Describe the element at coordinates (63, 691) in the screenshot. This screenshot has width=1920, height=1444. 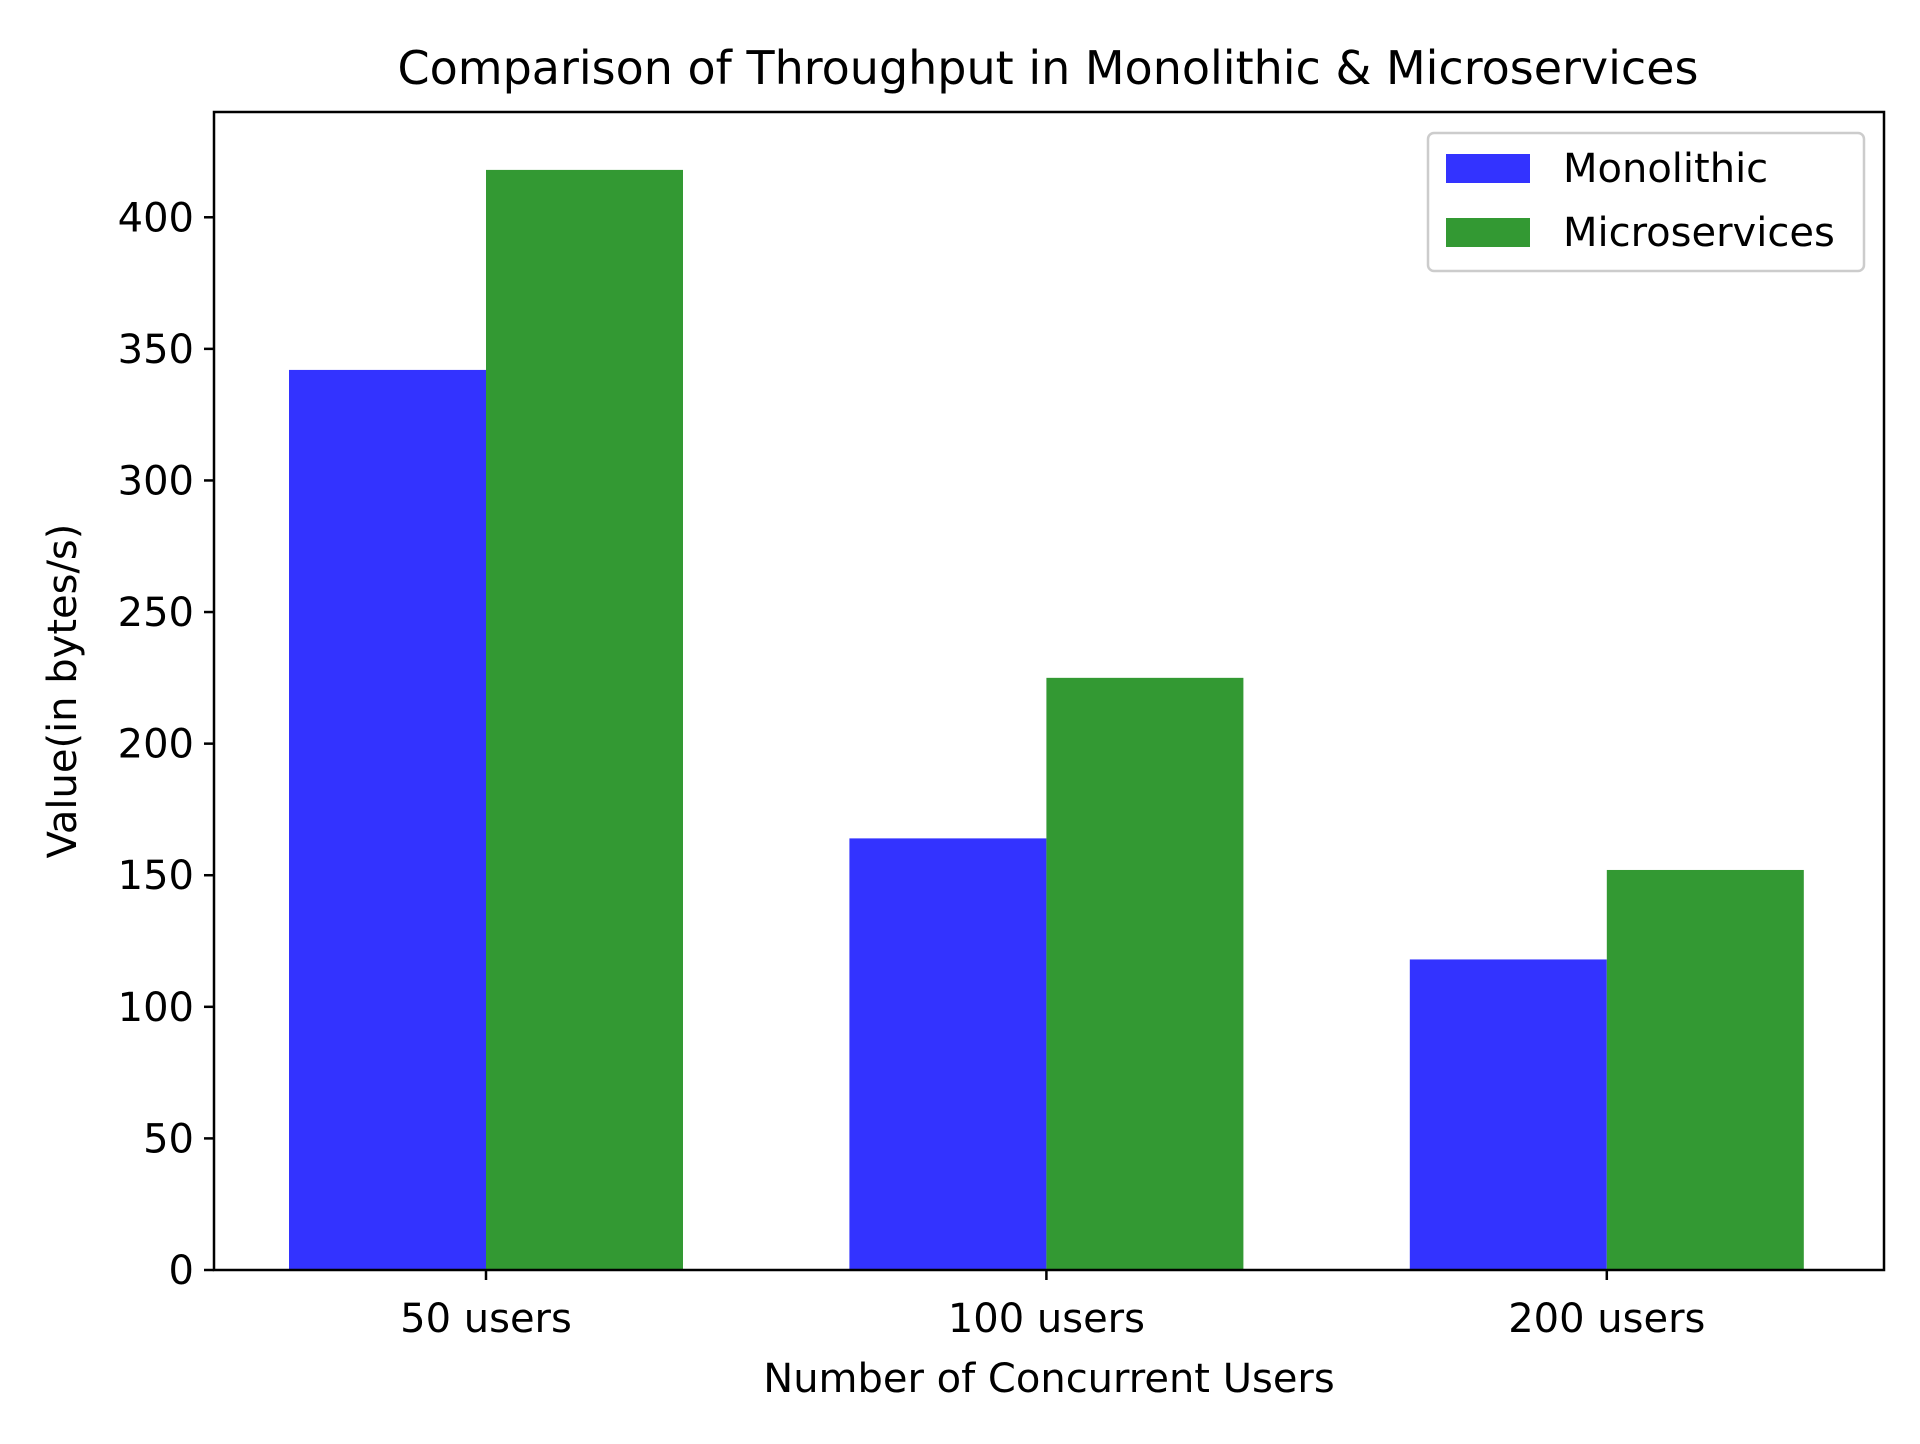
I see `y-axis-label: Value(in bytes/s)` at that location.